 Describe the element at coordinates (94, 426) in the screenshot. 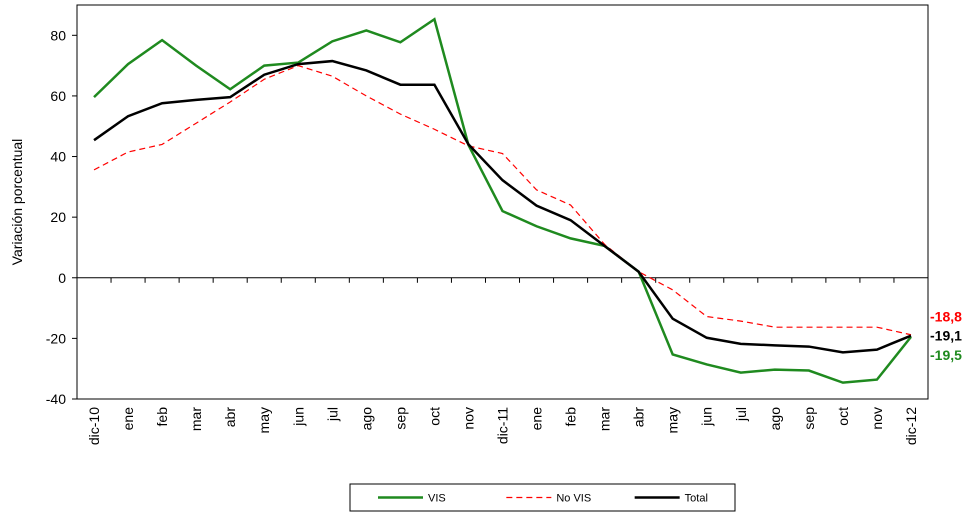

I see `x-tick-label: dic-10` at that location.